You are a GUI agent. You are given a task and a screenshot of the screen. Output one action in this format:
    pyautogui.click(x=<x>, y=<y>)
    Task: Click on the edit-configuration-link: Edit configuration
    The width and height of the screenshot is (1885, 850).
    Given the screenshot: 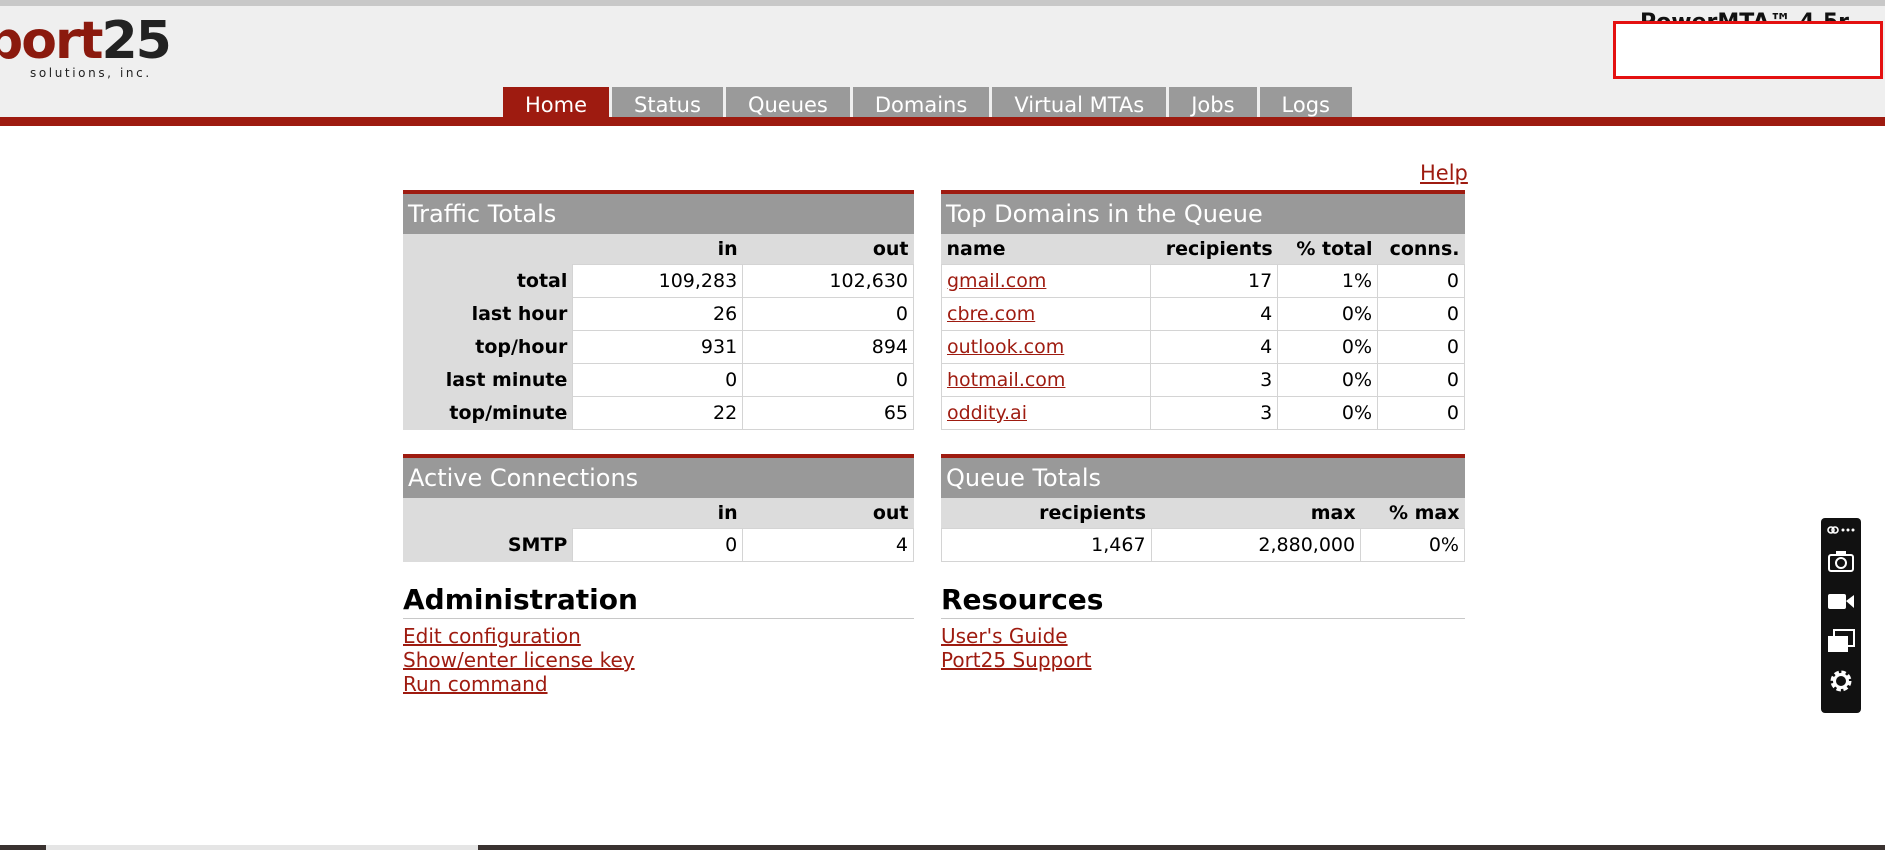 What is the action you would take?
    pyautogui.click(x=492, y=636)
    